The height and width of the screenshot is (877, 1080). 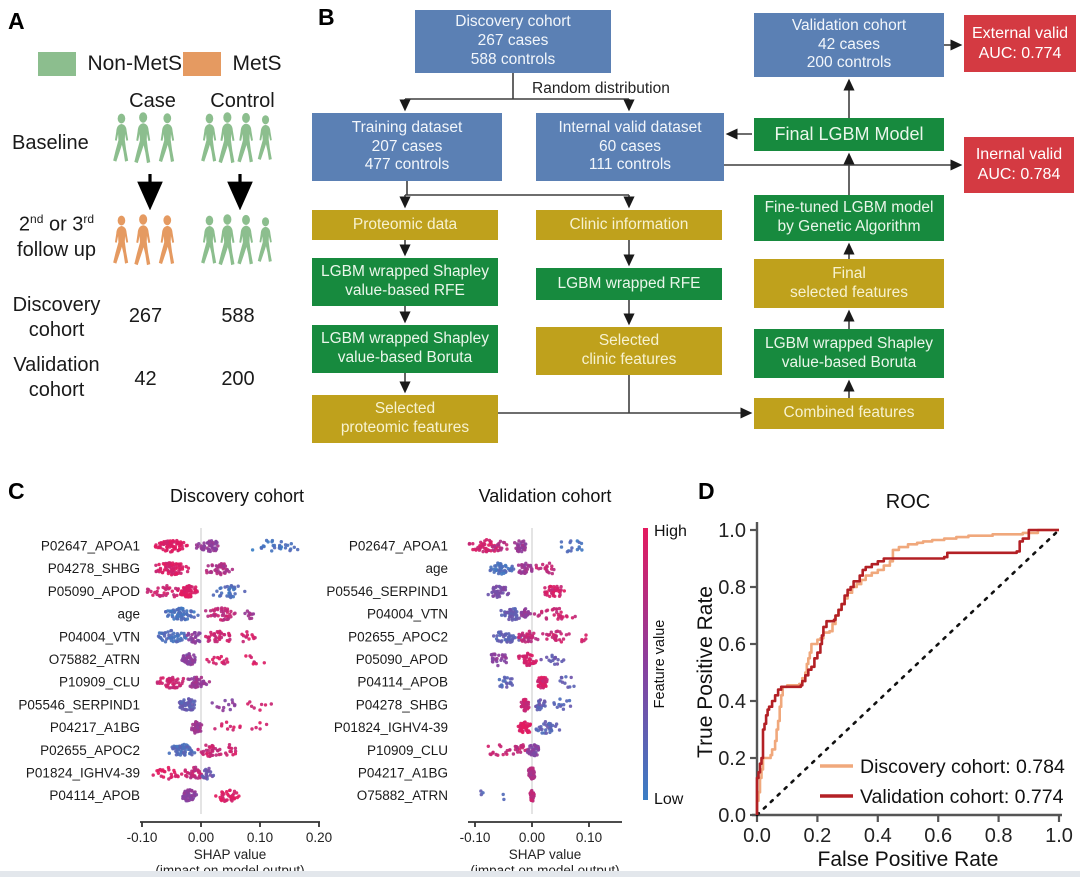 What do you see at coordinates (90, 750) in the screenshot?
I see `feature-label: P02655_APOC2` at bounding box center [90, 750].